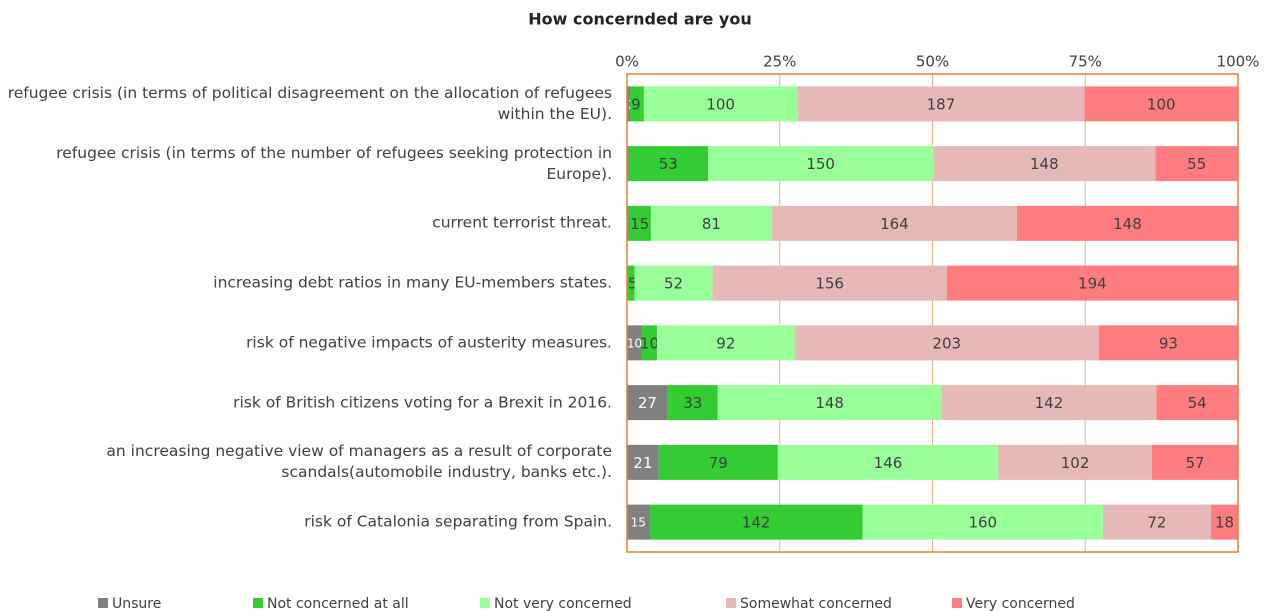 This screenshot has width=1278, height=611. I want to click on data-label: 57, so click(1194, 463).